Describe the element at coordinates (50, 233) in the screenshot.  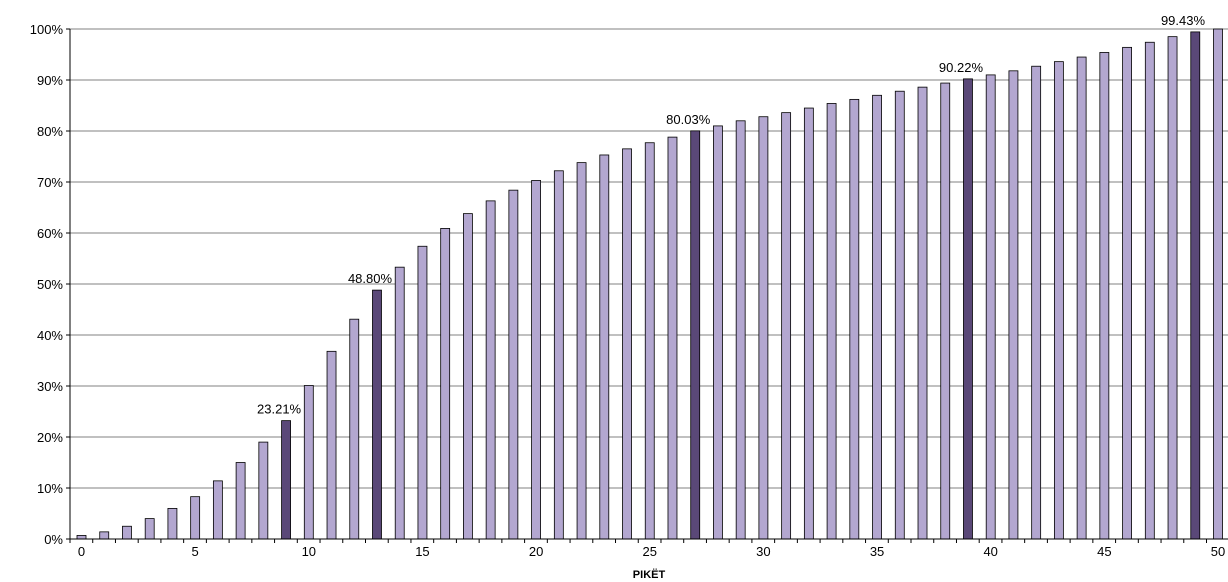
I see `y-tick-label: 60%` at that location.